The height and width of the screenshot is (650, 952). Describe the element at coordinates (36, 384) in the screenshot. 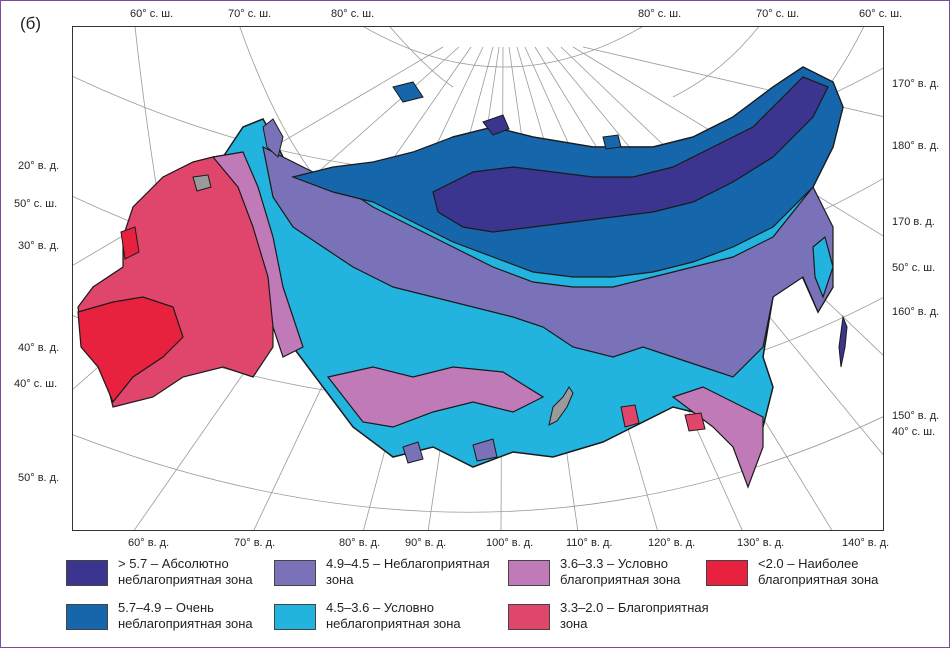

I see `left-coord-label: 40° с. ш.` at that location.